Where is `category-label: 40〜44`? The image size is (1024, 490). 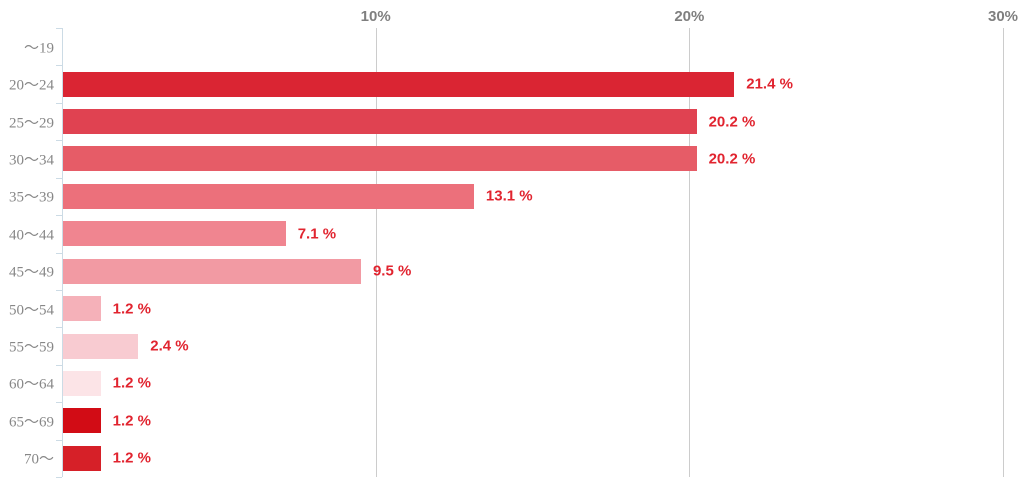 category-label: 40〜44 is located at coordinates (31, 235).